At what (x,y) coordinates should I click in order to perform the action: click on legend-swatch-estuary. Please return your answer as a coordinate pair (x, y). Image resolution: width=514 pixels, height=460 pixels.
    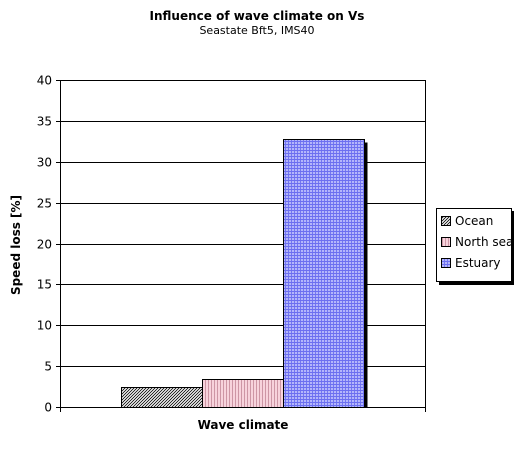
    Looking at the image, I should click on (446, 262).